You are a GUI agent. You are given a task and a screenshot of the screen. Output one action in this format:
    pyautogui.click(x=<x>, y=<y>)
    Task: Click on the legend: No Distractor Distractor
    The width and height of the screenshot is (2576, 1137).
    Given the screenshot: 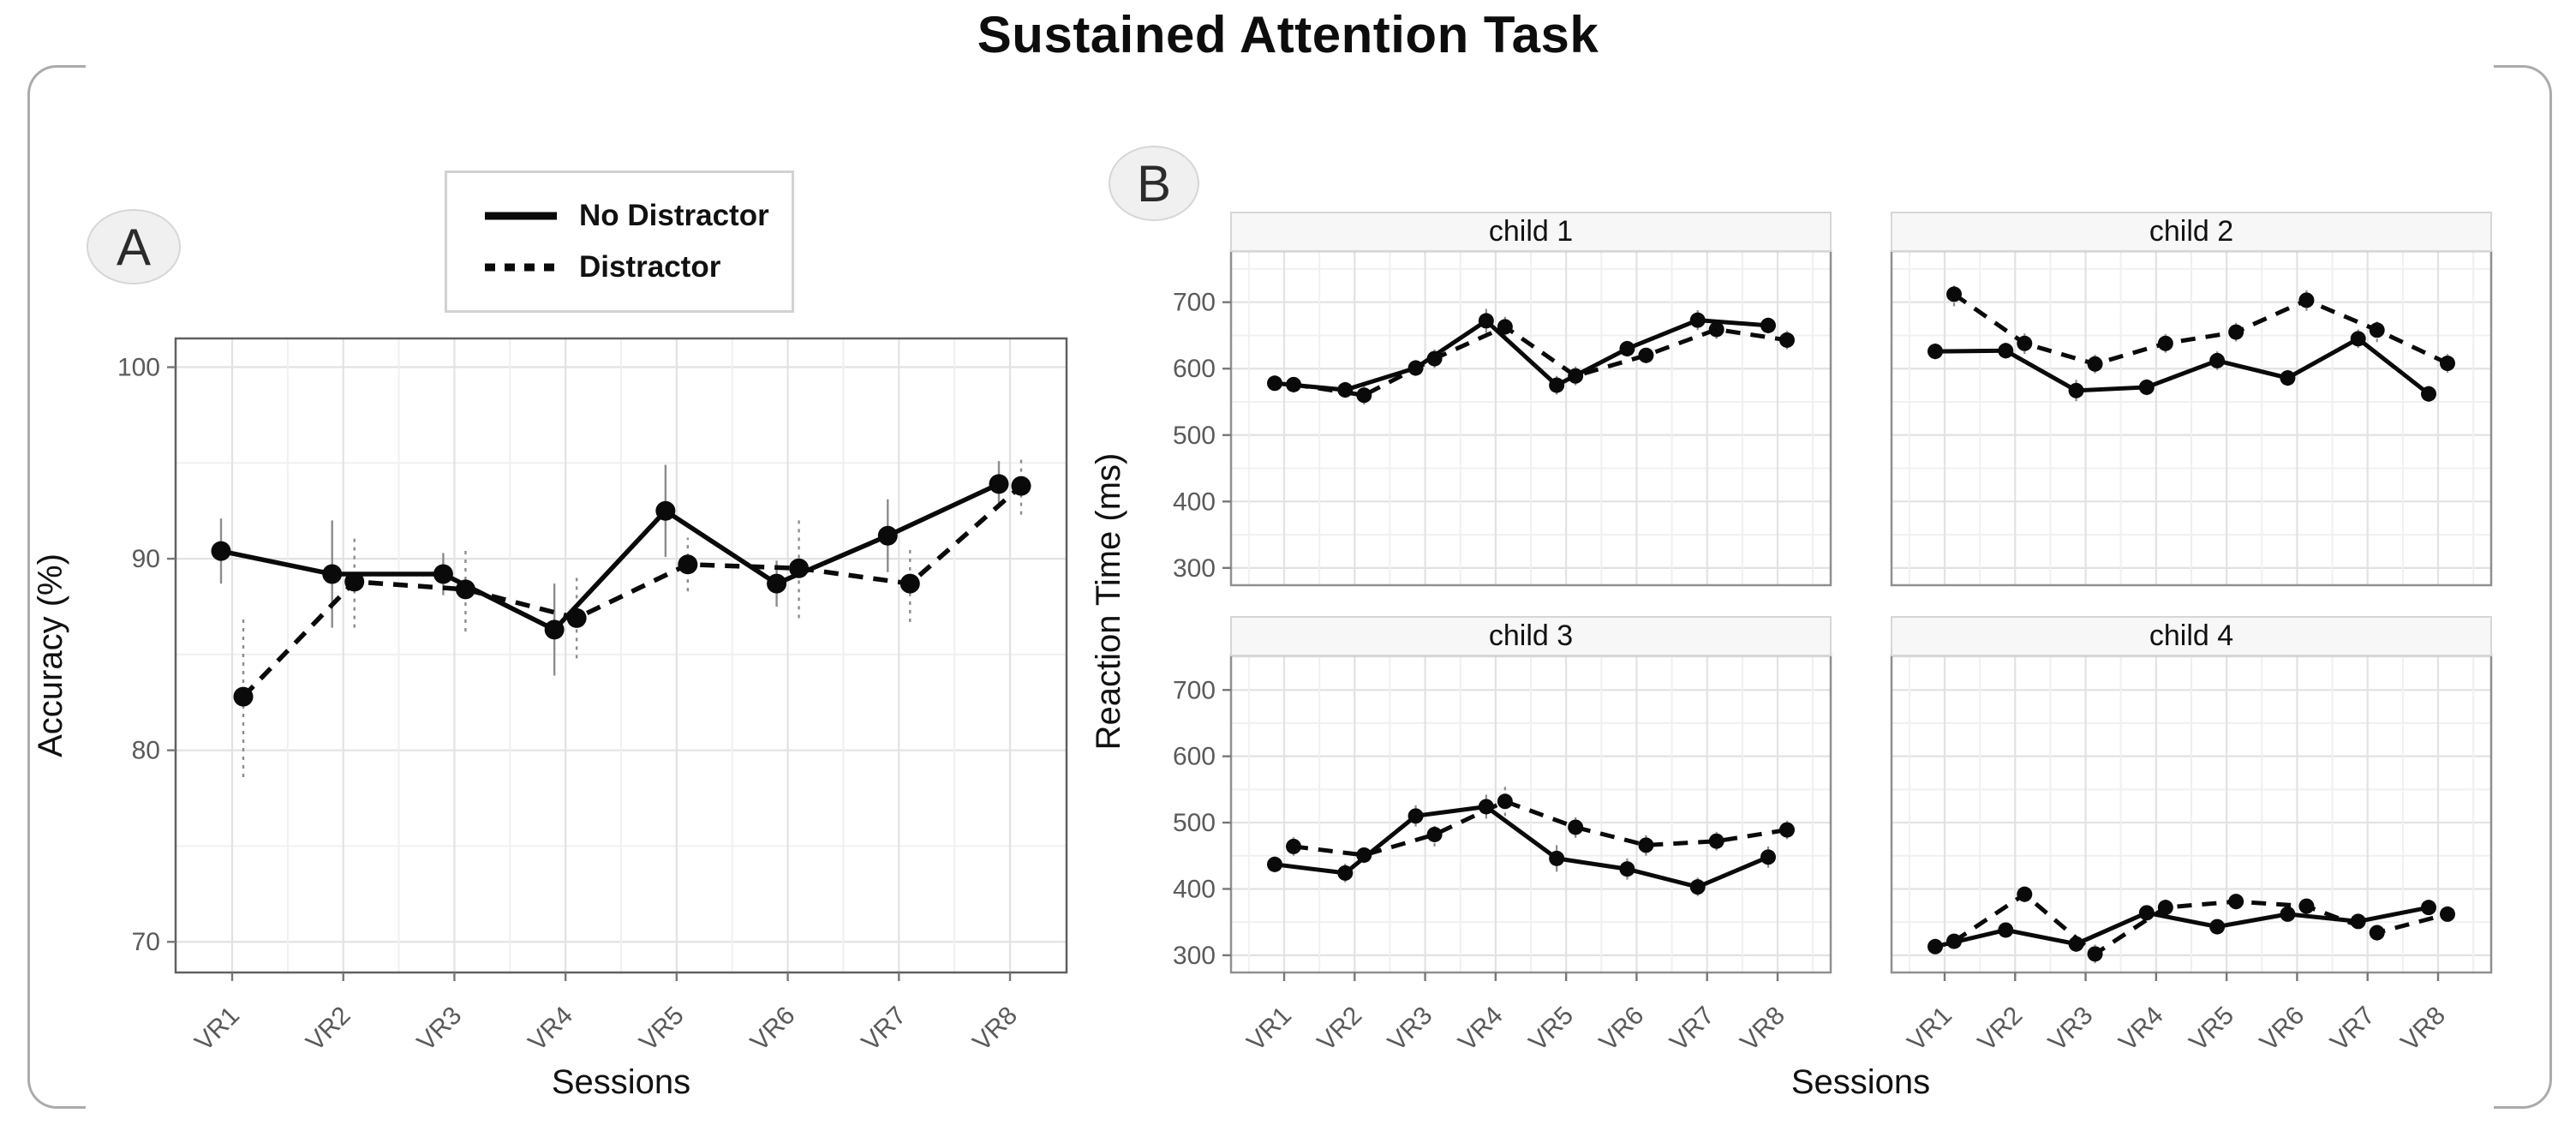 What is the action you would take?
    pyautogui.click(x=620, y=242)
    